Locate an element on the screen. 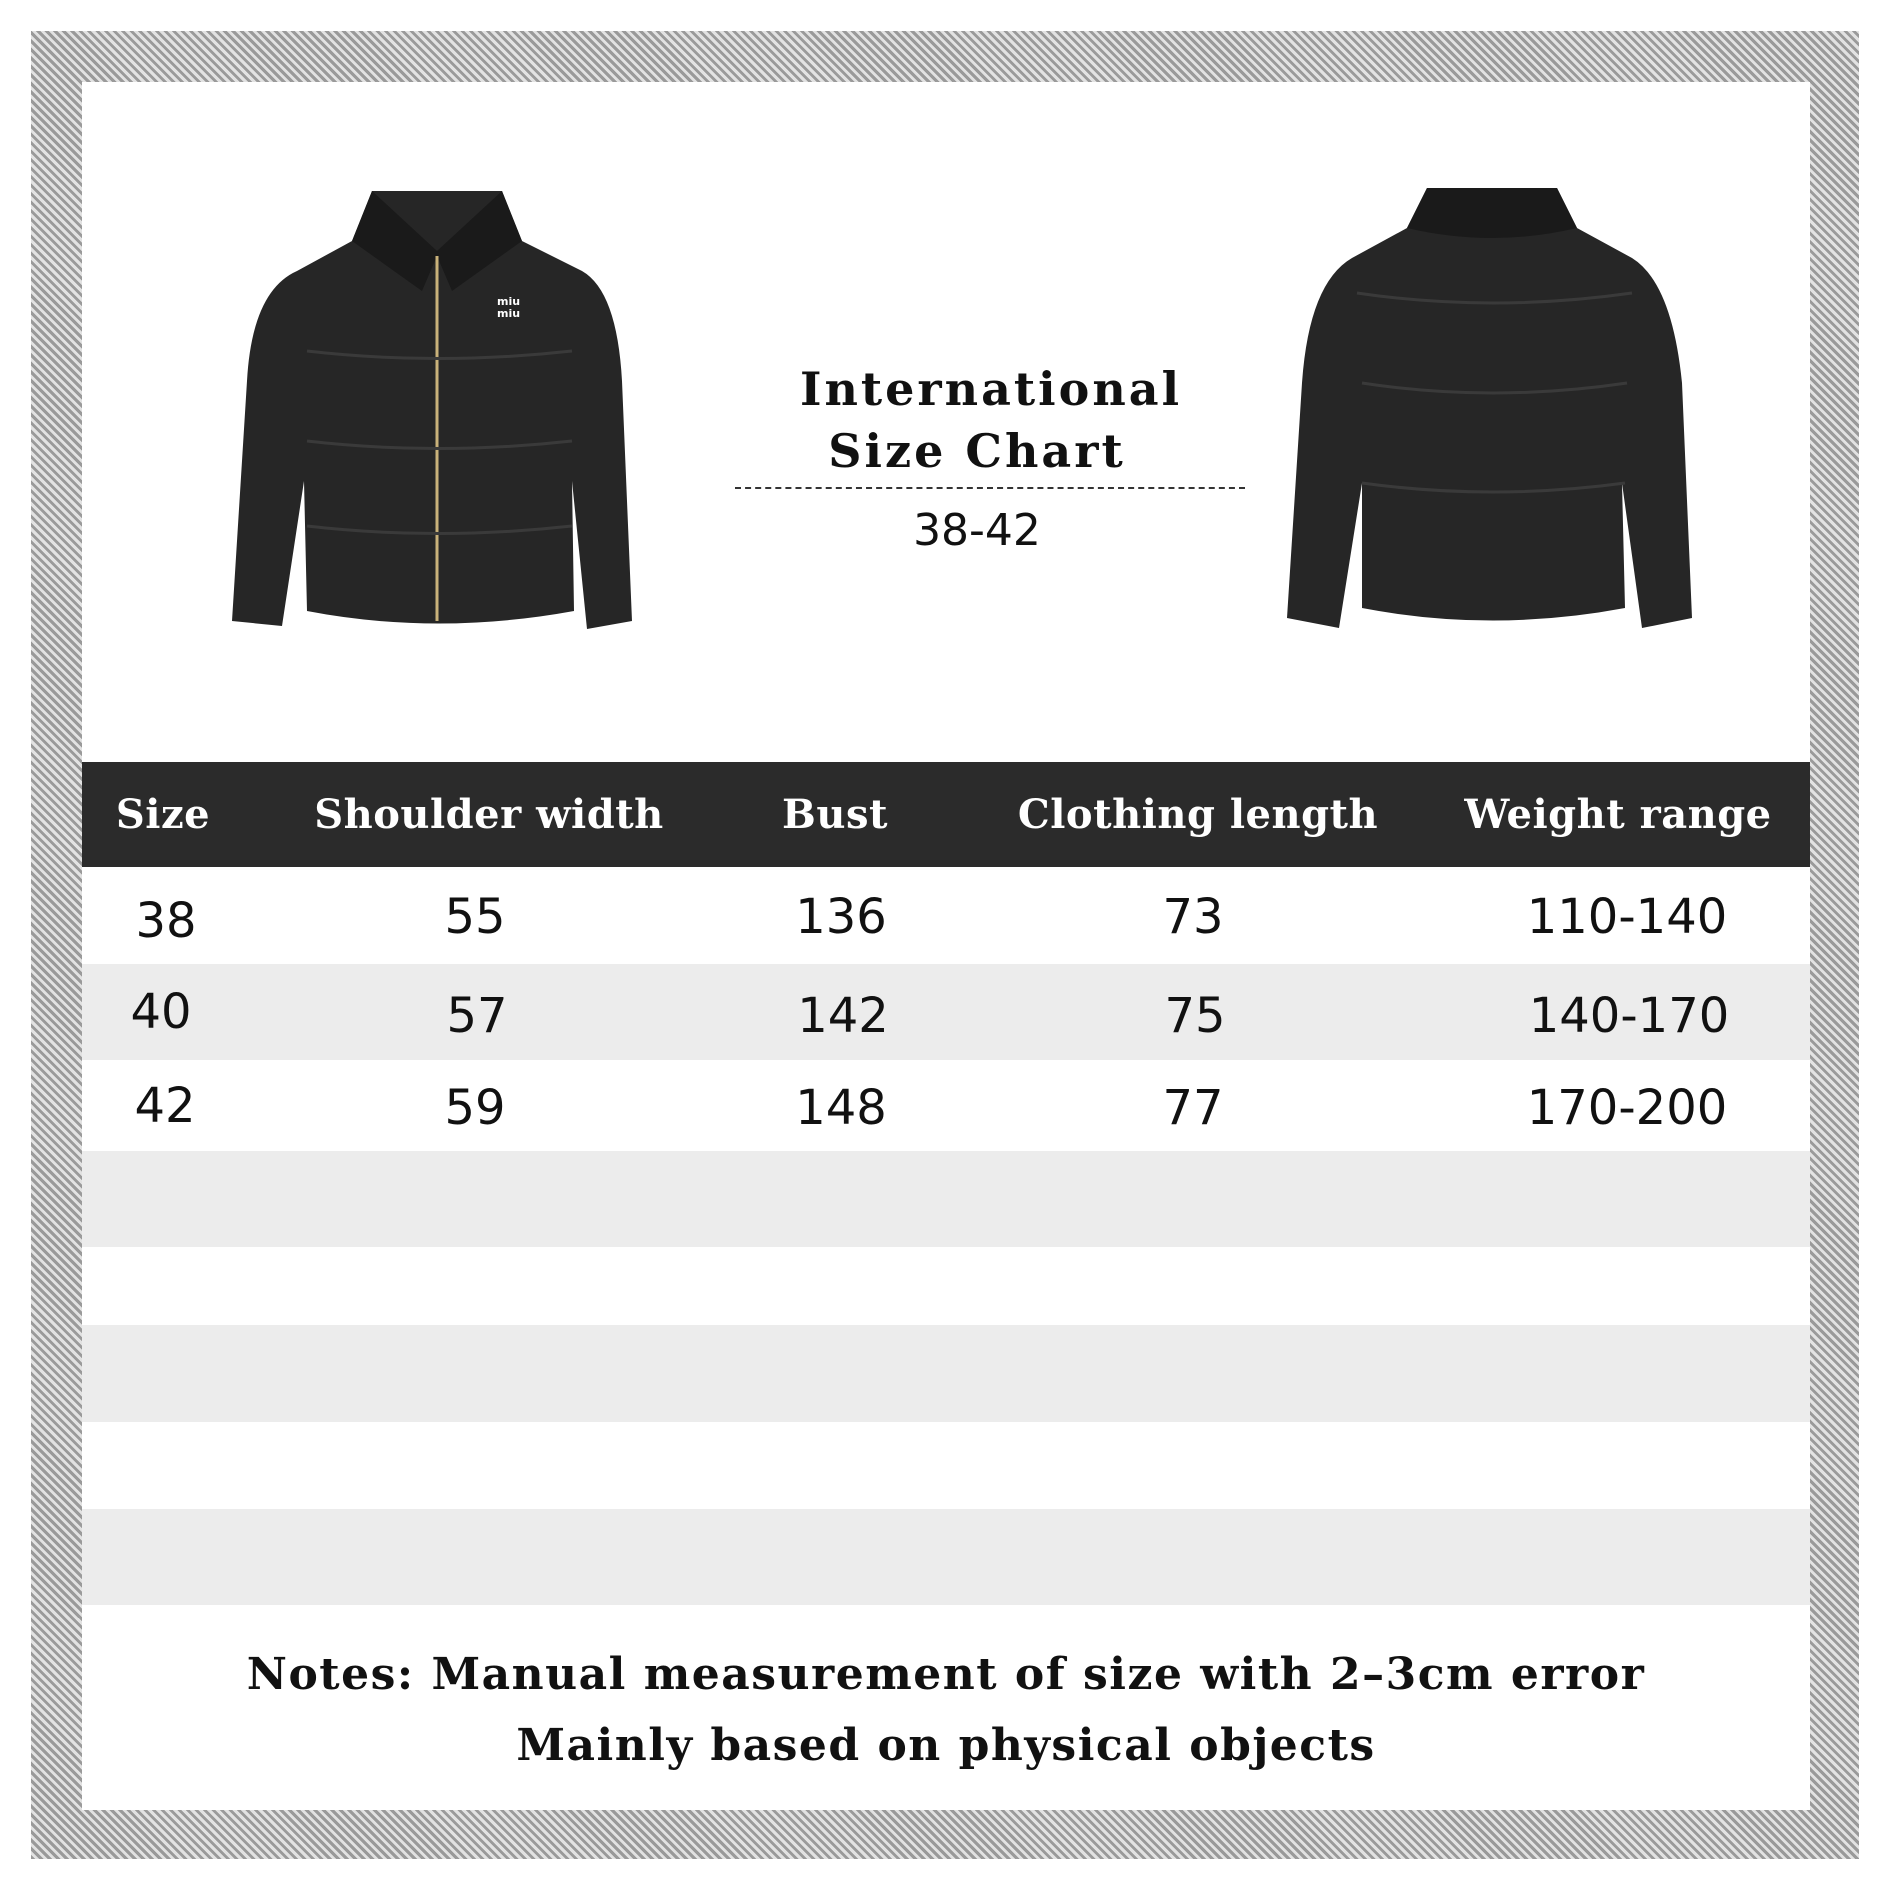  chart-title-line1: International is located at coordinates (991, 389).